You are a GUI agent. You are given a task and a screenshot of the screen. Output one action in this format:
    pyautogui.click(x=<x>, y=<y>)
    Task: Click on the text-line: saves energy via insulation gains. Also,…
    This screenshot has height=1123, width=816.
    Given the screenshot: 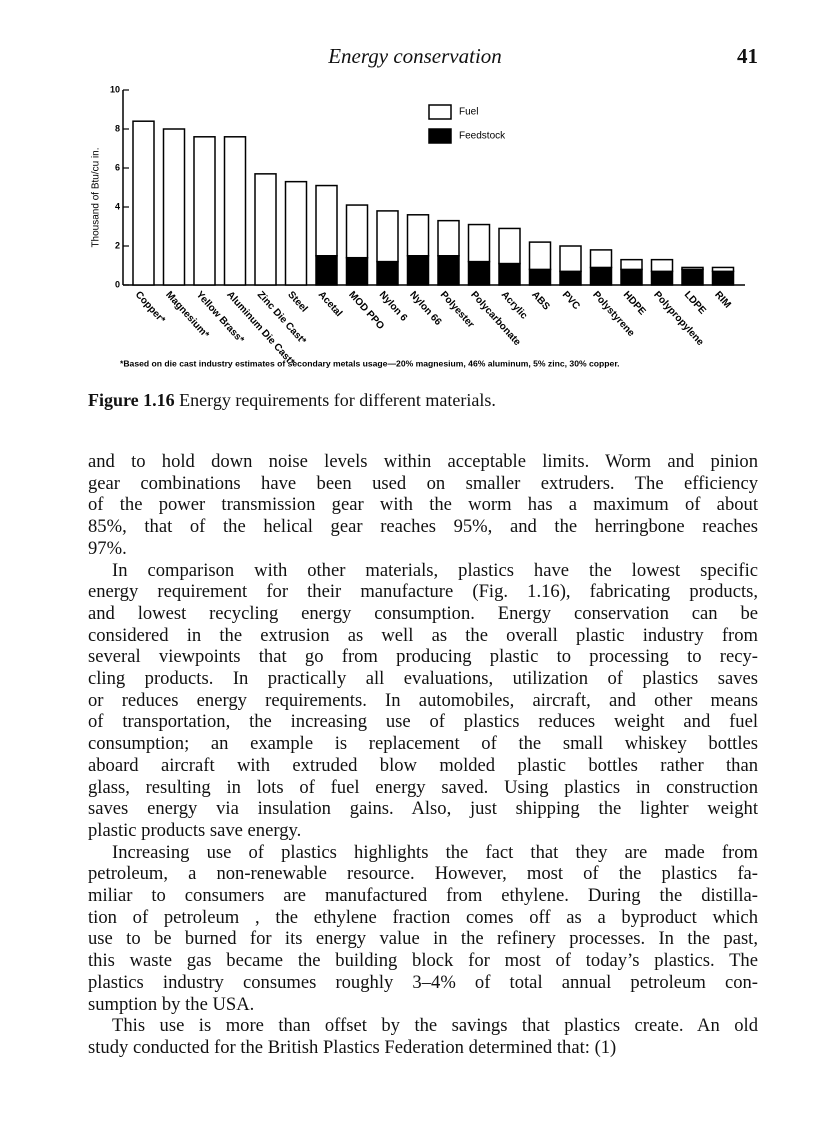 What is the action you would take?
    pyautogui.click(x=423, y=809)
    